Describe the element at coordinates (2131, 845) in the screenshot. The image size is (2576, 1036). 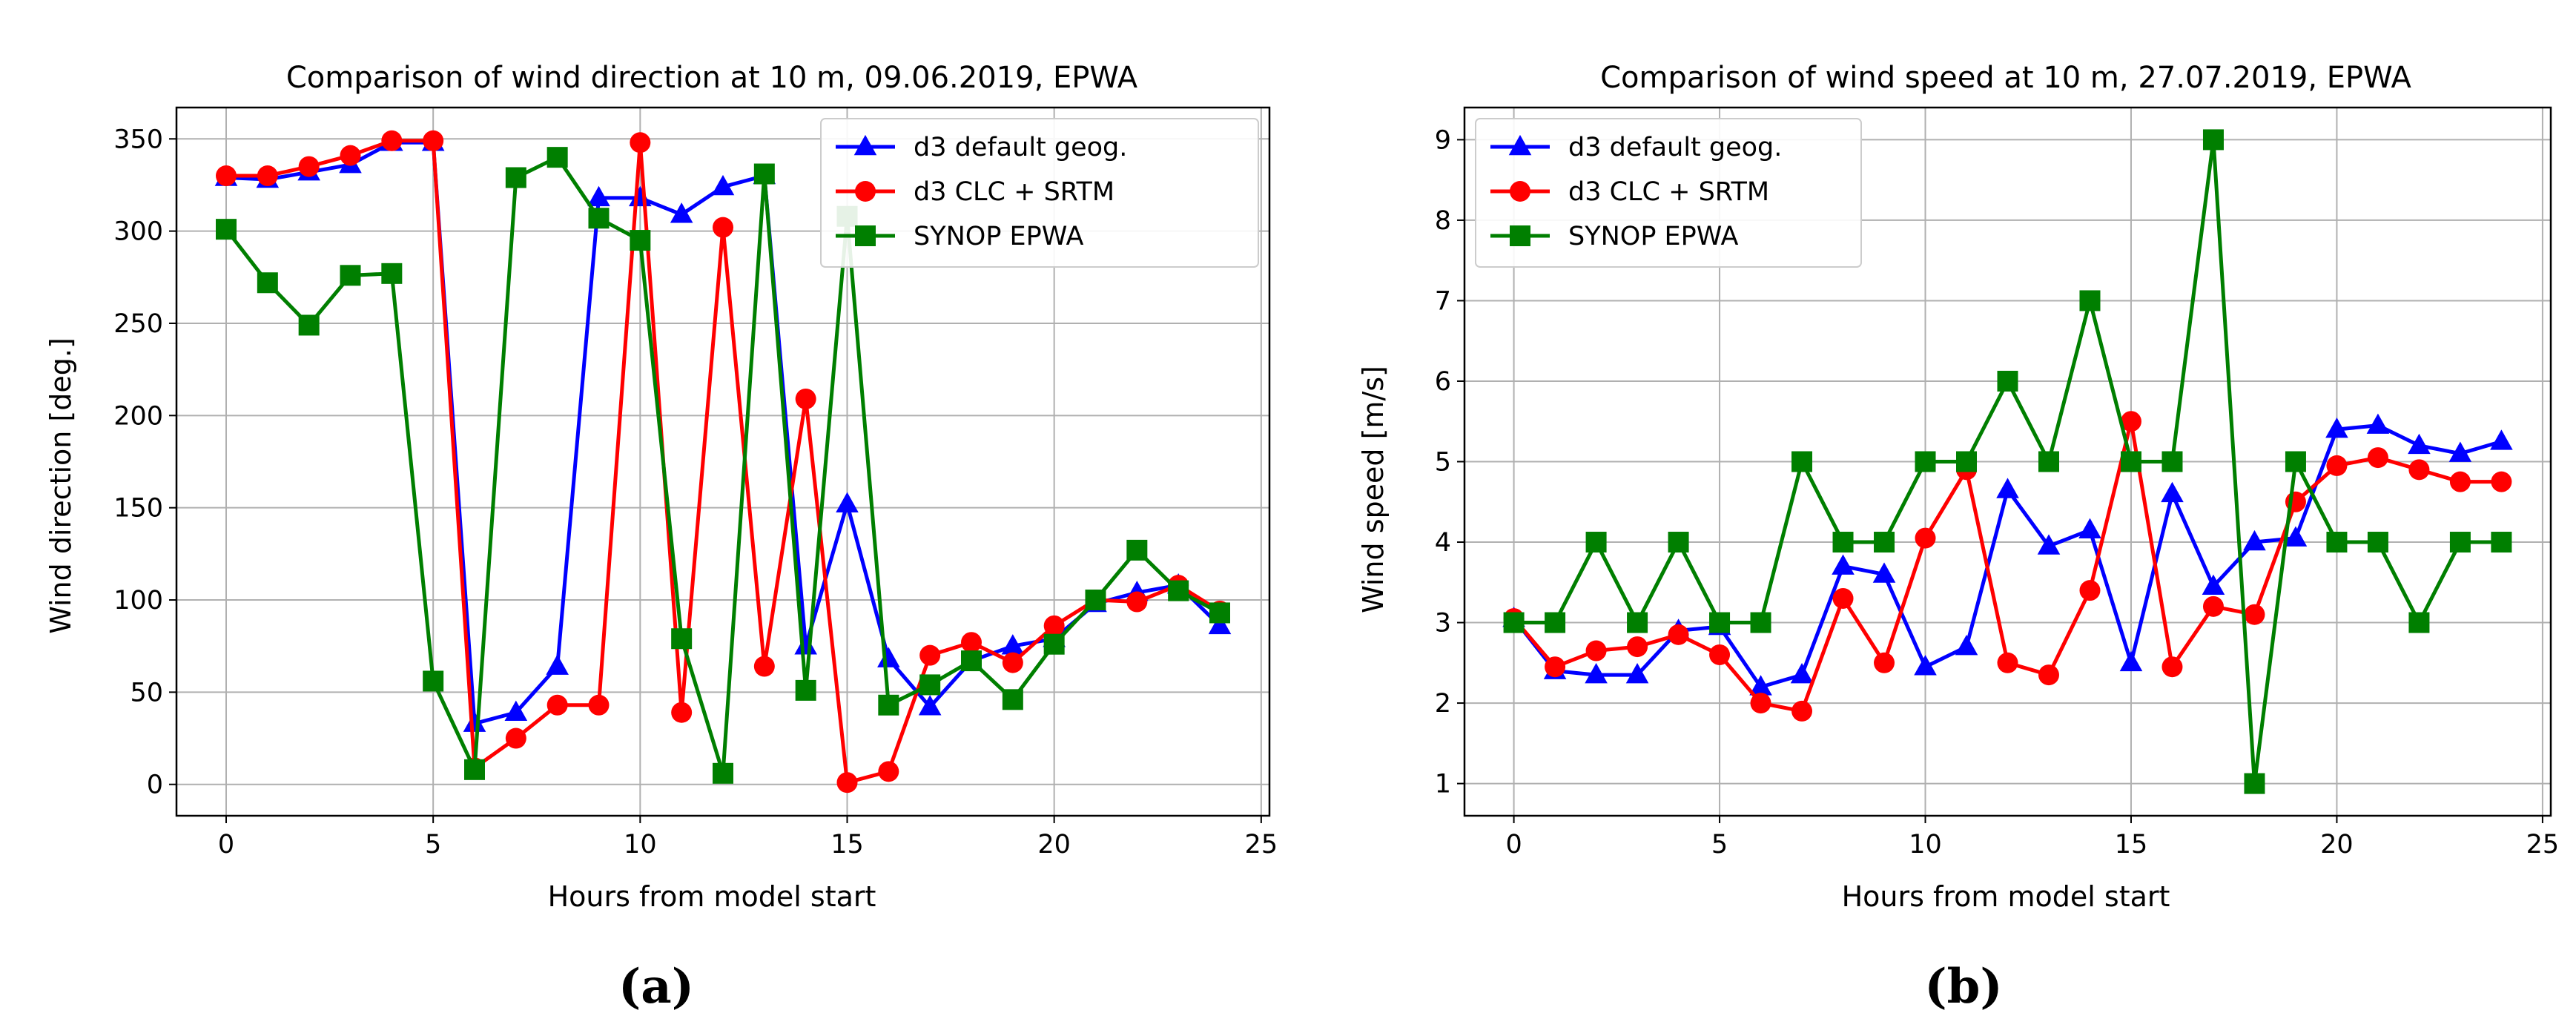
I see `x-tick-label: 15` at that location.